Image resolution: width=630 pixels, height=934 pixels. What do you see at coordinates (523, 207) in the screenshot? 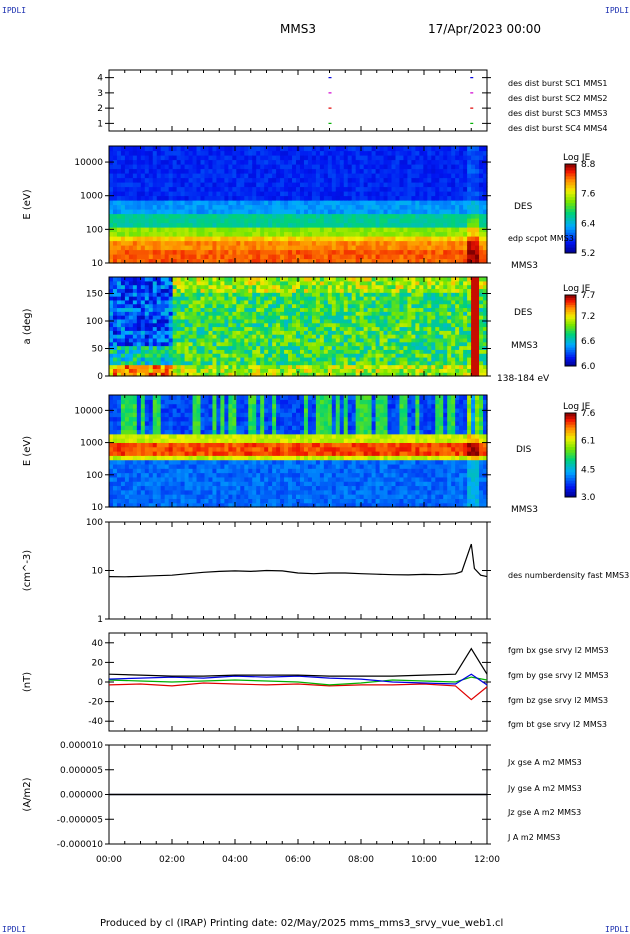
I see `panel-right-label: DES` at bounding box center [523, 207].